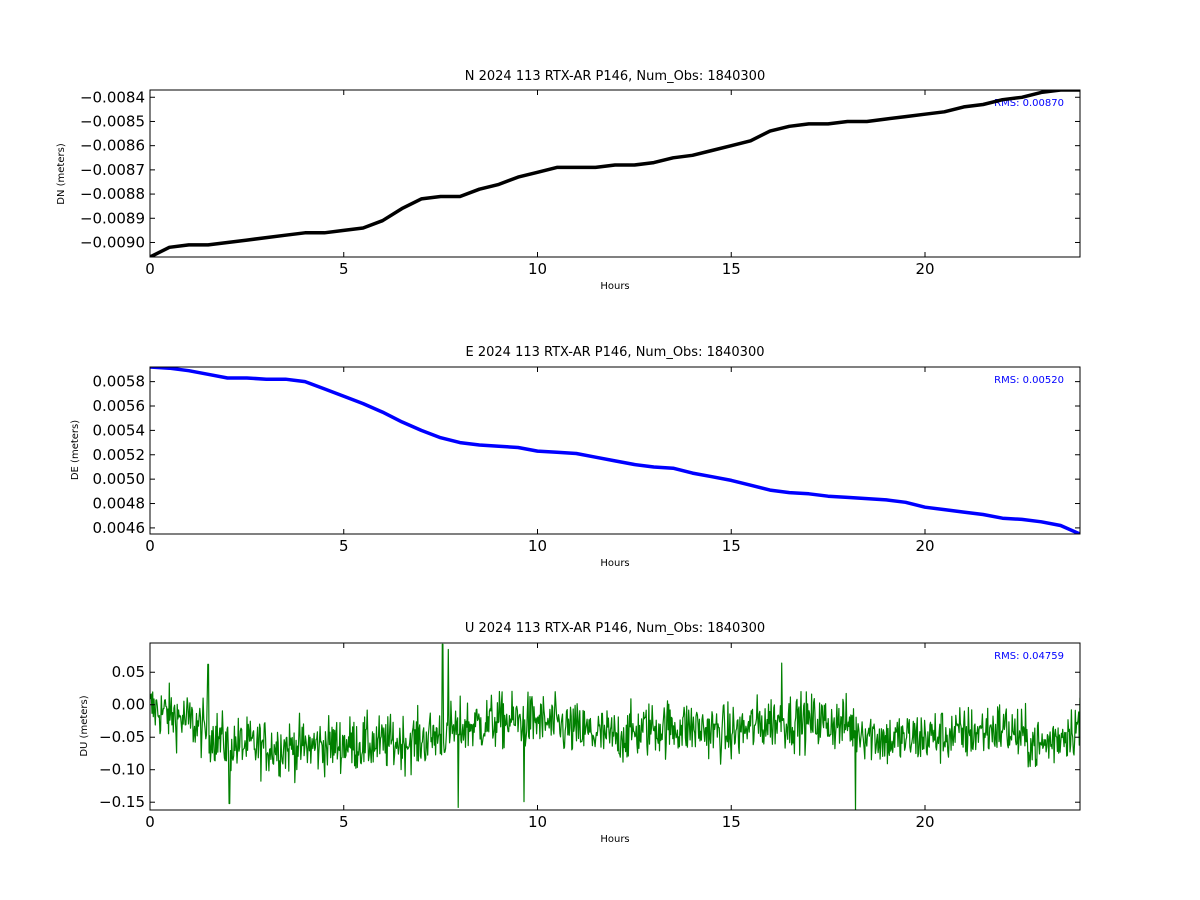  What do you see at coordinates (344, 546) in the screenshot?
I see `east-xtick-label: 5` at bounding box center [344, 546].